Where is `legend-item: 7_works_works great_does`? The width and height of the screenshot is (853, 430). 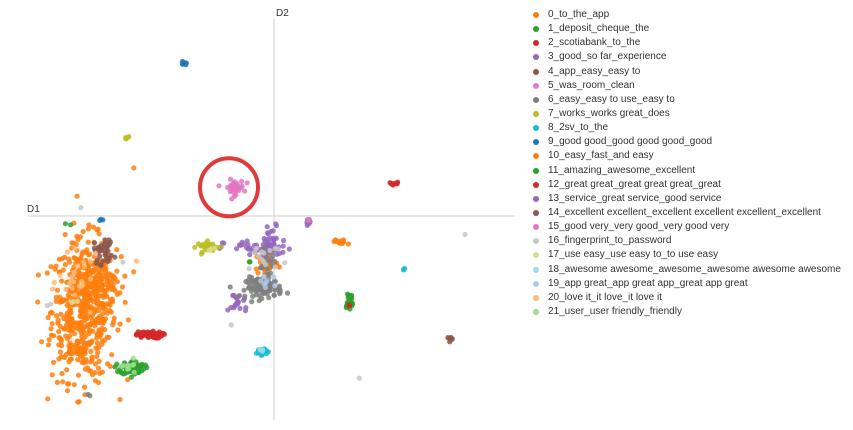
legend-item: 7_works_works great_does is located at coordinates (687, 114).